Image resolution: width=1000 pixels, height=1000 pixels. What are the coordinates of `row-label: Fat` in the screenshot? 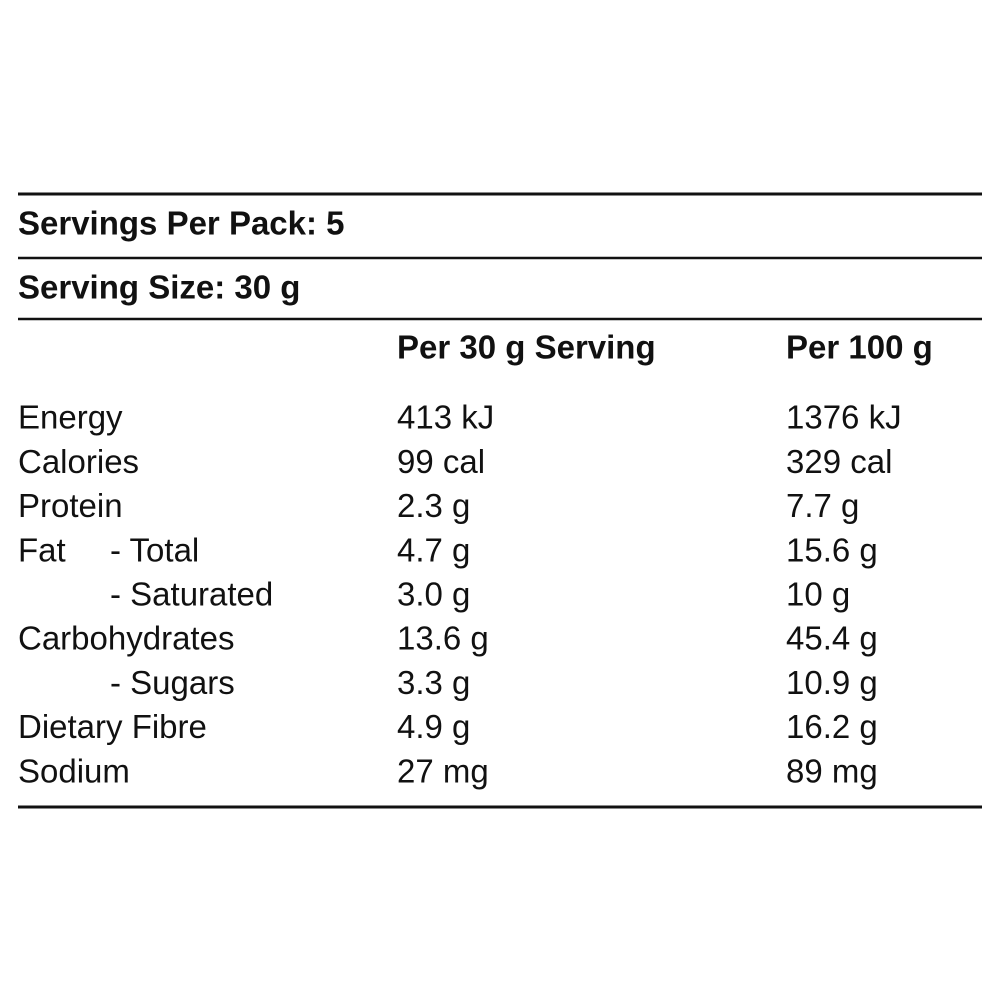 It's located at (42, 549).